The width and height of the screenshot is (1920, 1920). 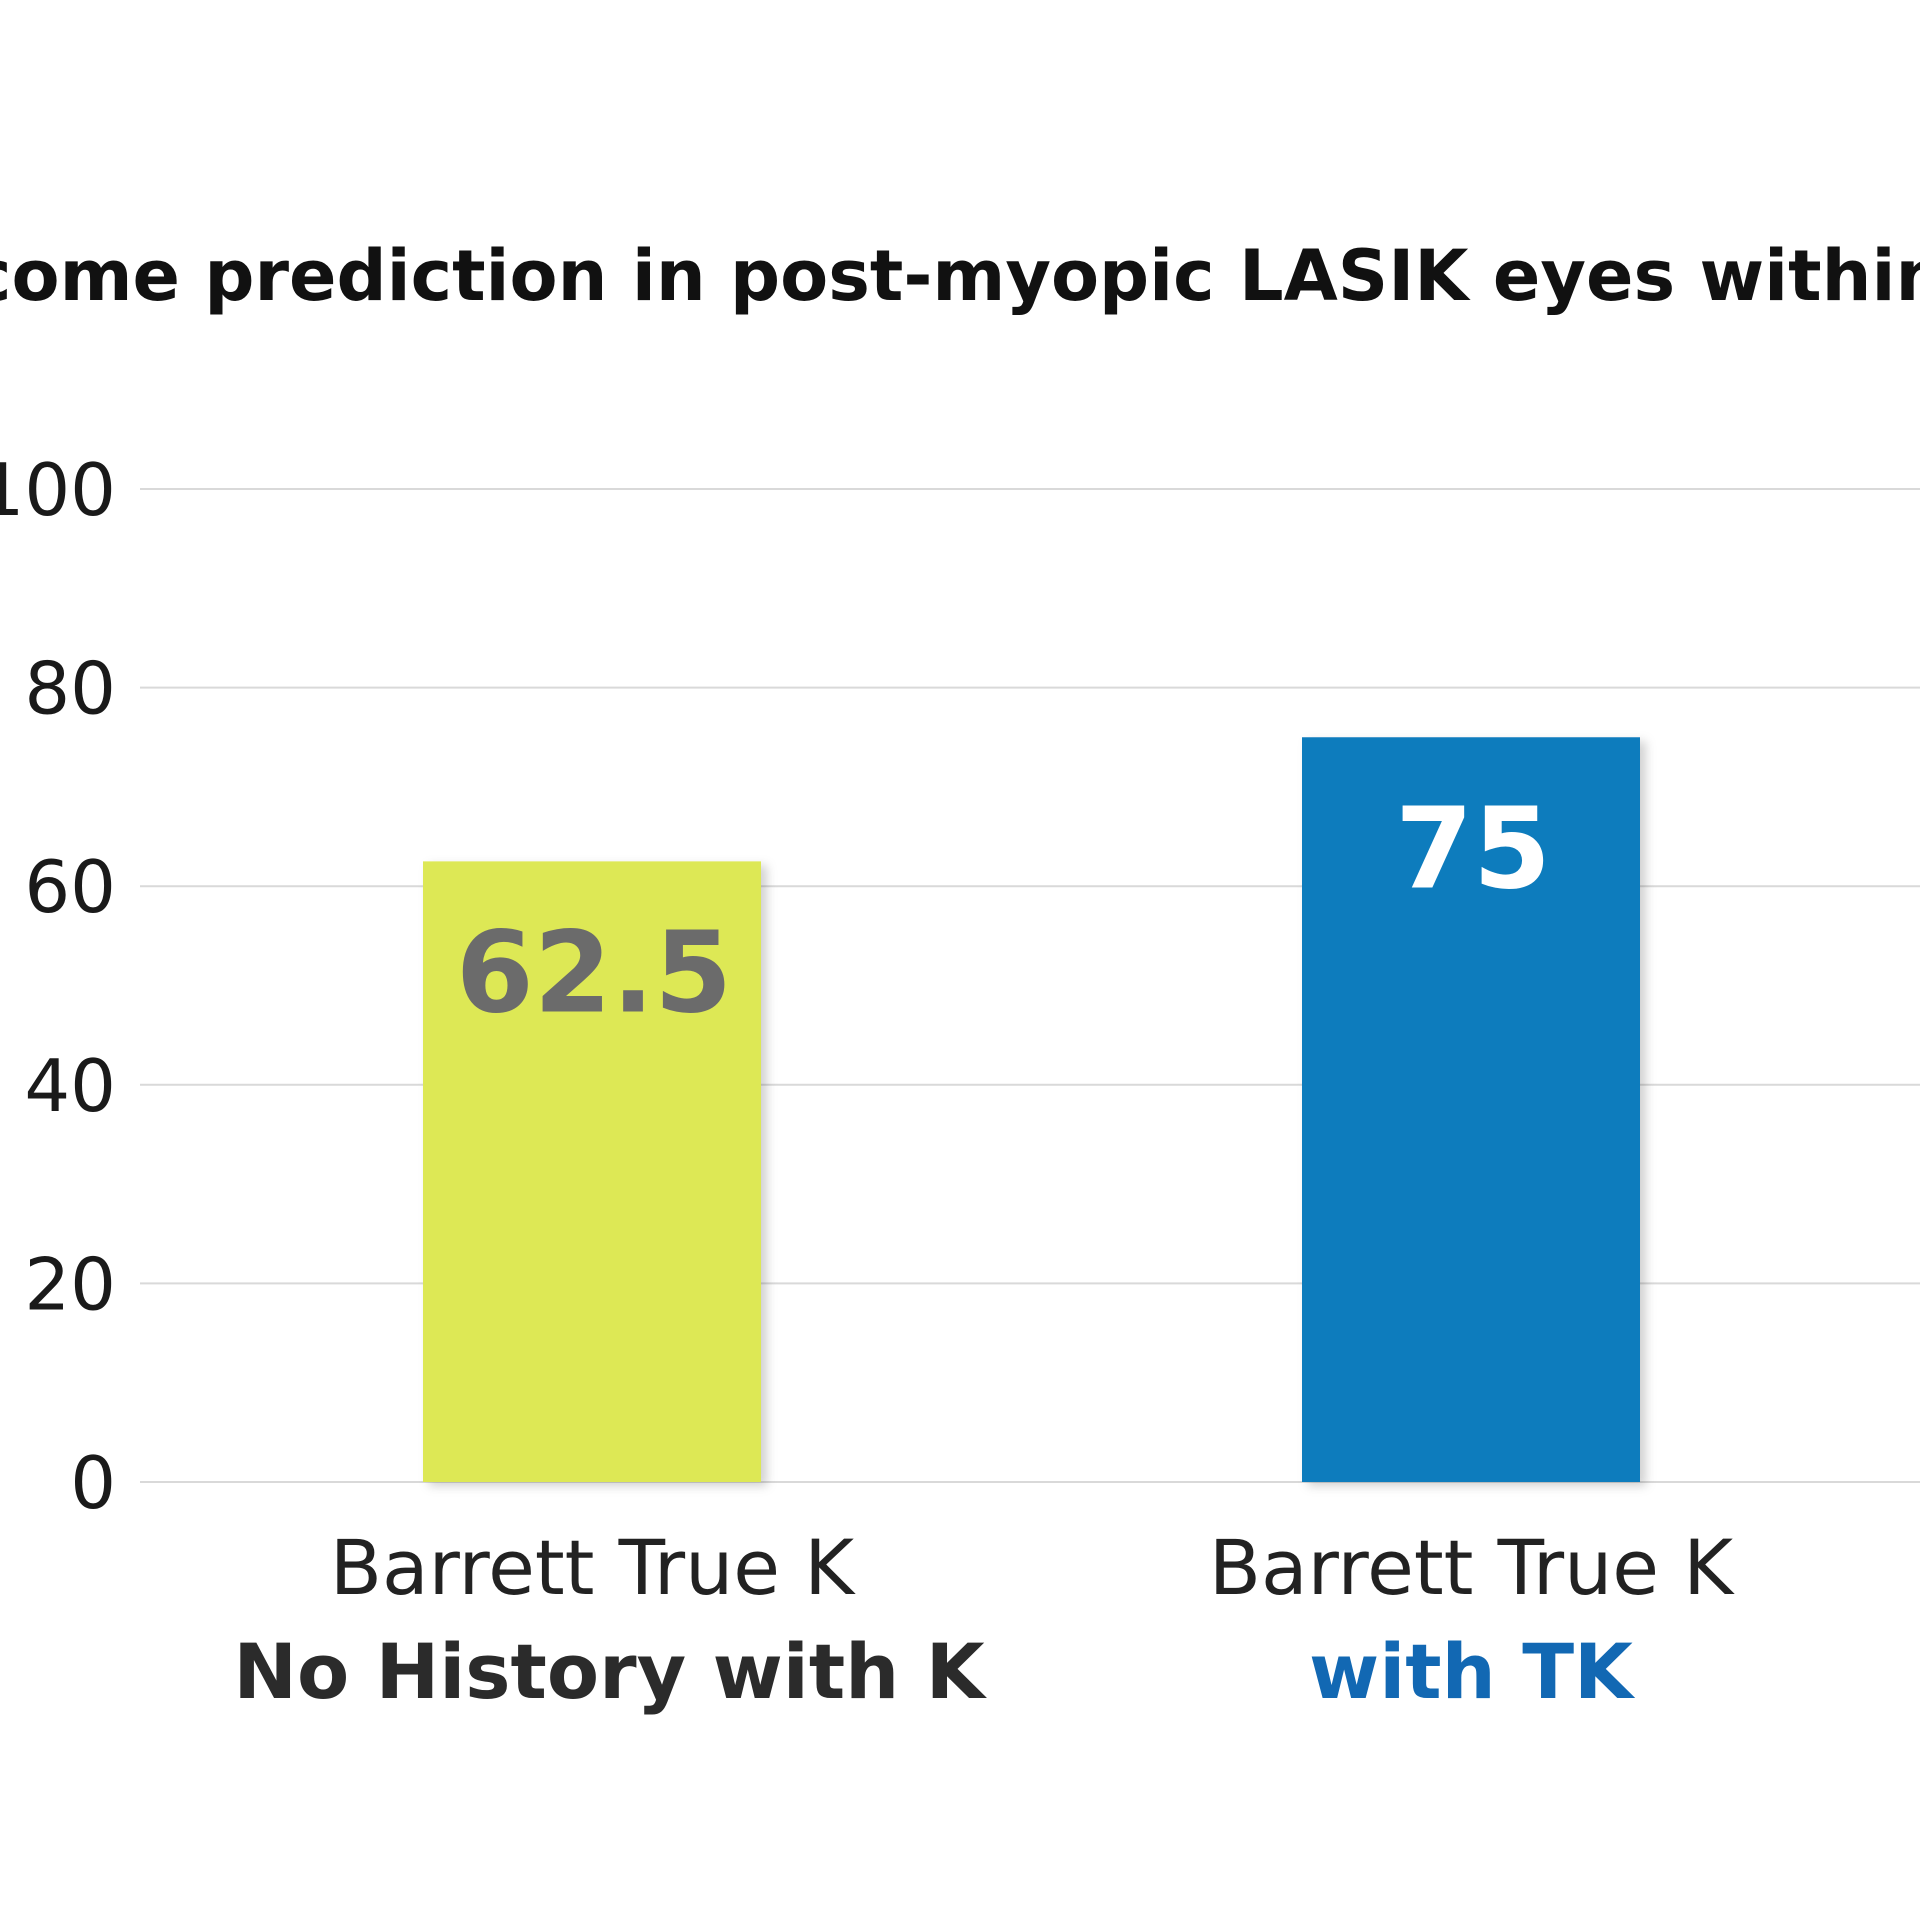 I want to click on y-tick-label-80: 80, so click(x=70, y=689).